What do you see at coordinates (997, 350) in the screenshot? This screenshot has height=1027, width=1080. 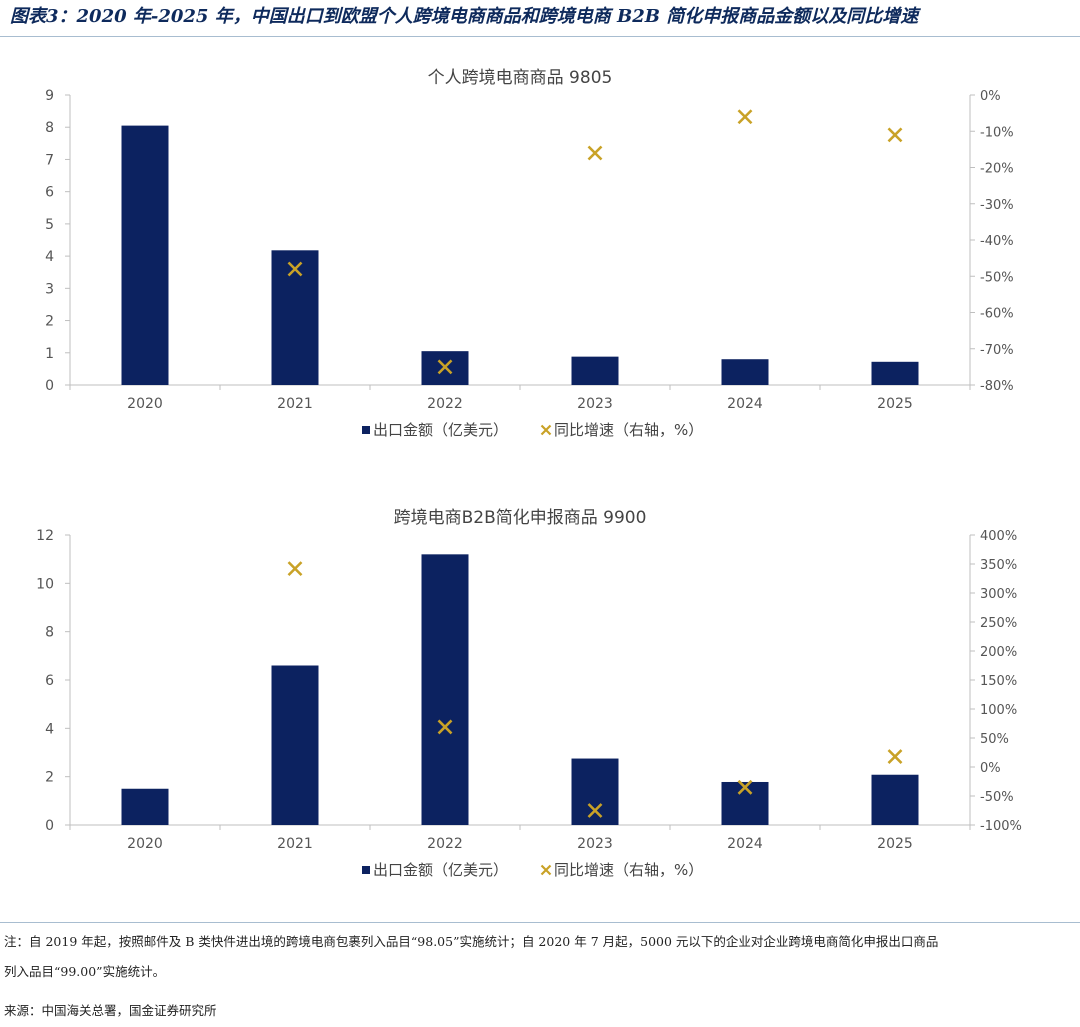 I see `right-tick-label: -70%` at bounding box center [997, 350].